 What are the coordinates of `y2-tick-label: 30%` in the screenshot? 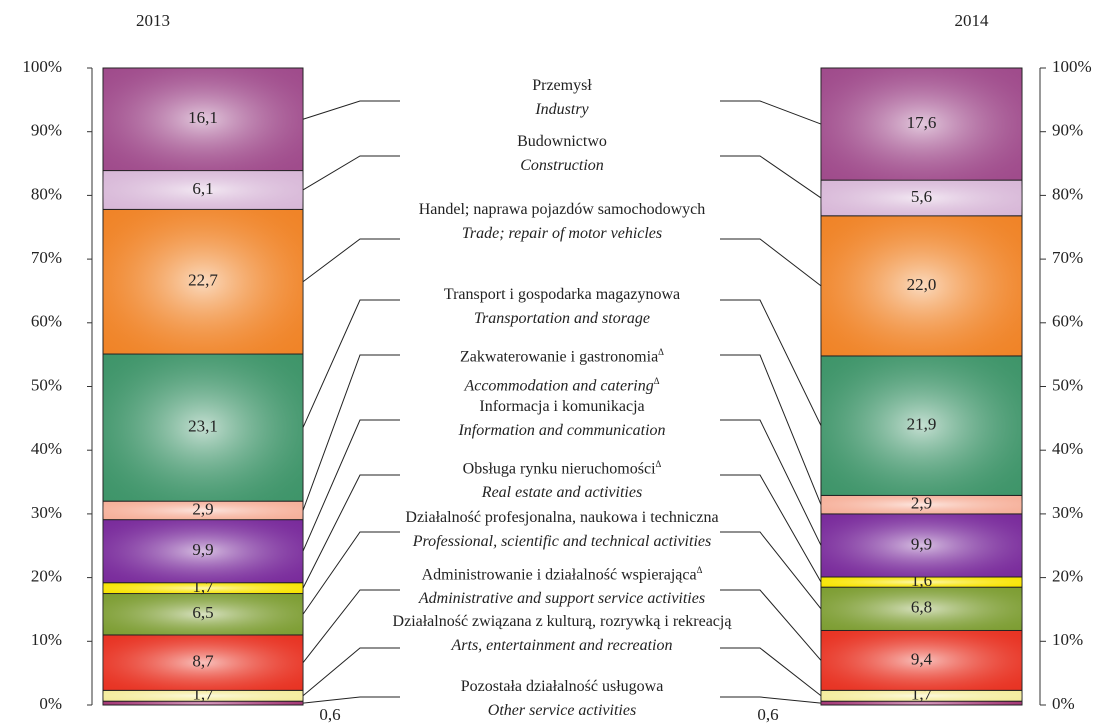 It's located at (1067, 512).